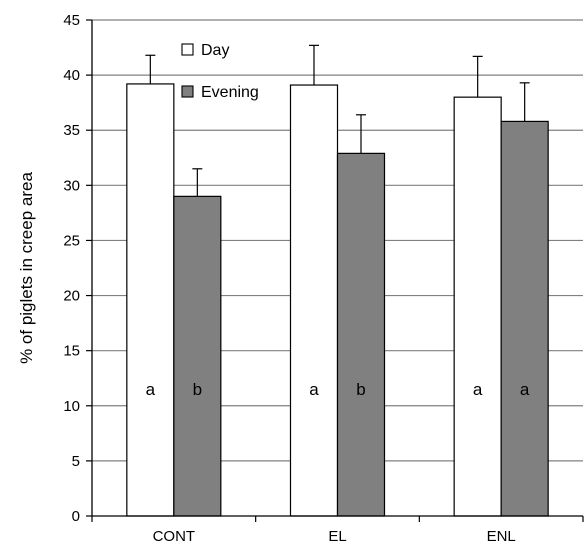 The image size is (586, 552). Describe the element at coordinates (501, 536) in the screenshot. I see `x-tick-label: ENL` at that location.